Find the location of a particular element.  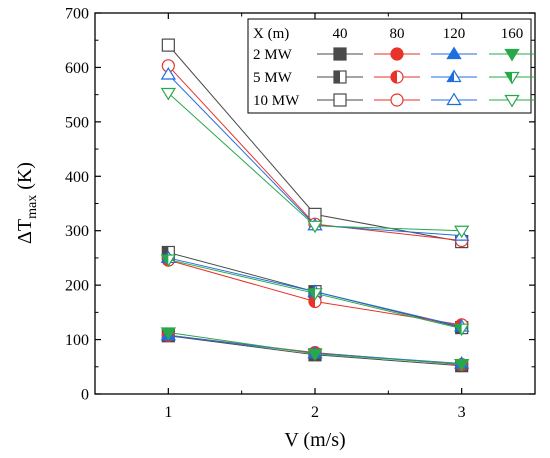

y-axis-title: ΔTmax (K) is located at coordinates (27, 203).